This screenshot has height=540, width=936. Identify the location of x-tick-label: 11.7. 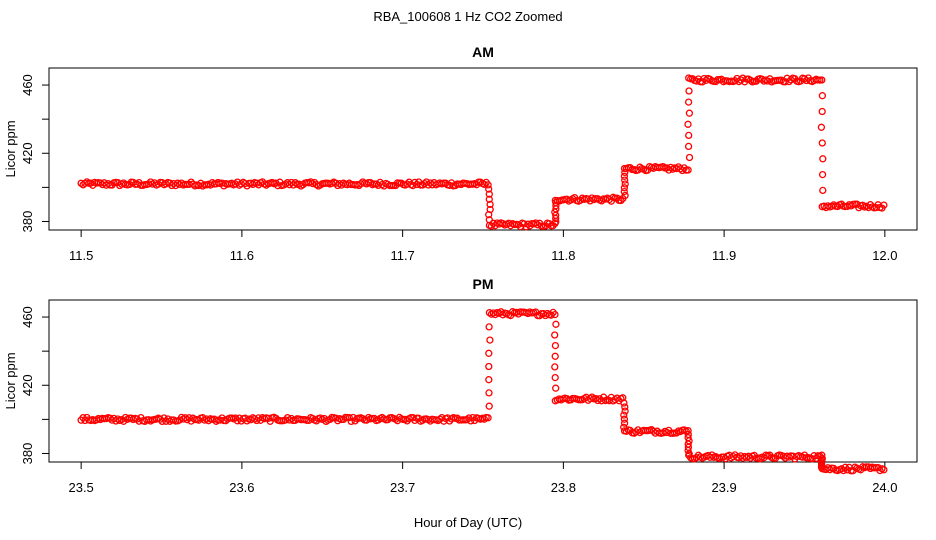
(402, 255).